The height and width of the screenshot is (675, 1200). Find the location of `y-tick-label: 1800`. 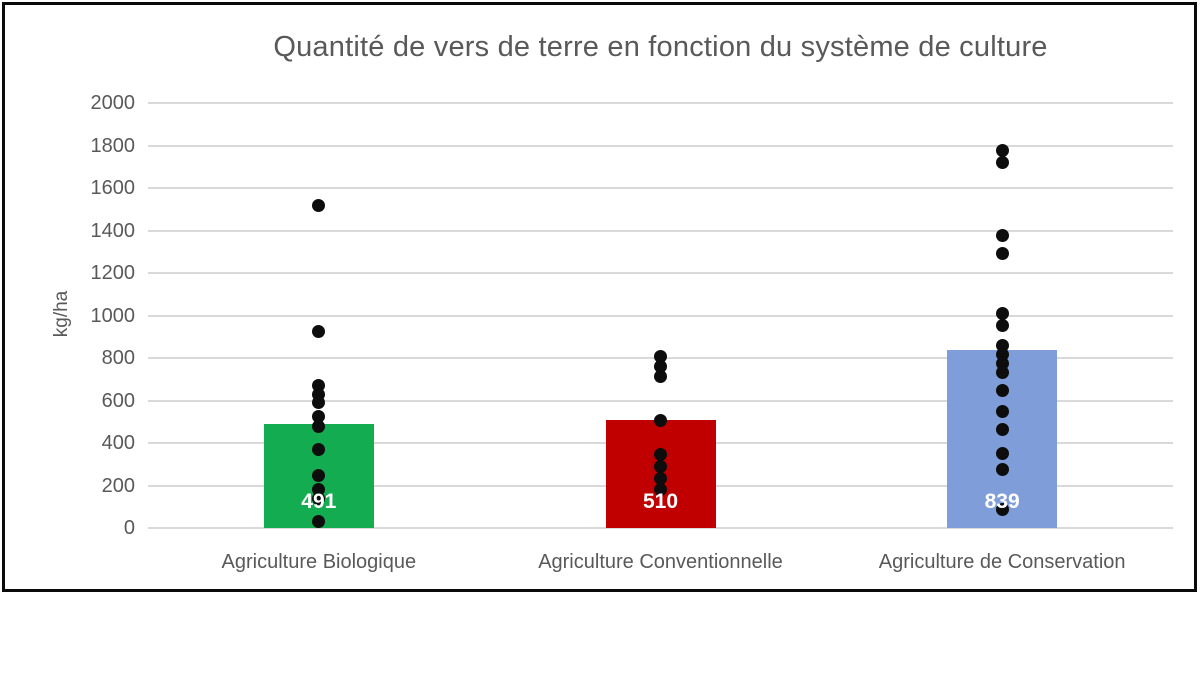

y-tick-label: 1800 is located at coordinates (113, 145).